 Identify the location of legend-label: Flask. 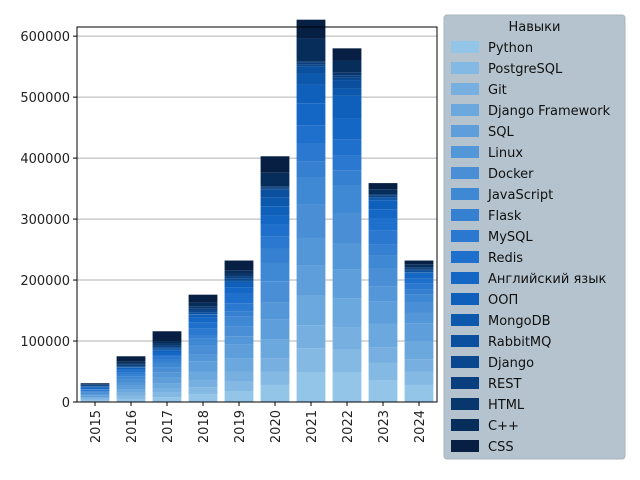
(505, 216).